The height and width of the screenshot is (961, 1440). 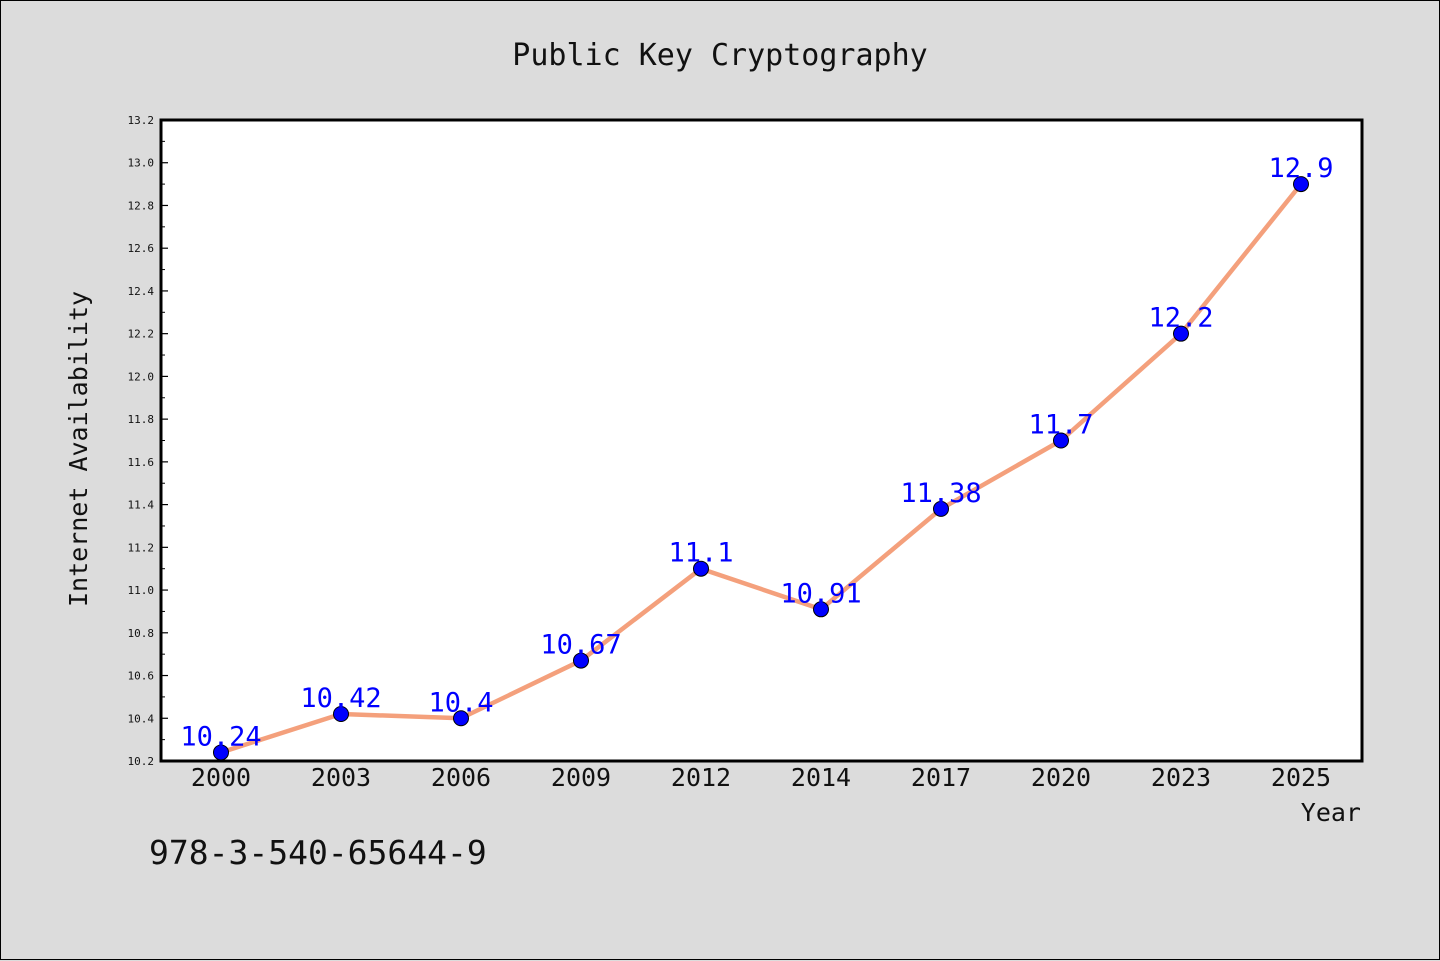 I want to click on y-tick-label: 13.2, so click(x=141, y=120).